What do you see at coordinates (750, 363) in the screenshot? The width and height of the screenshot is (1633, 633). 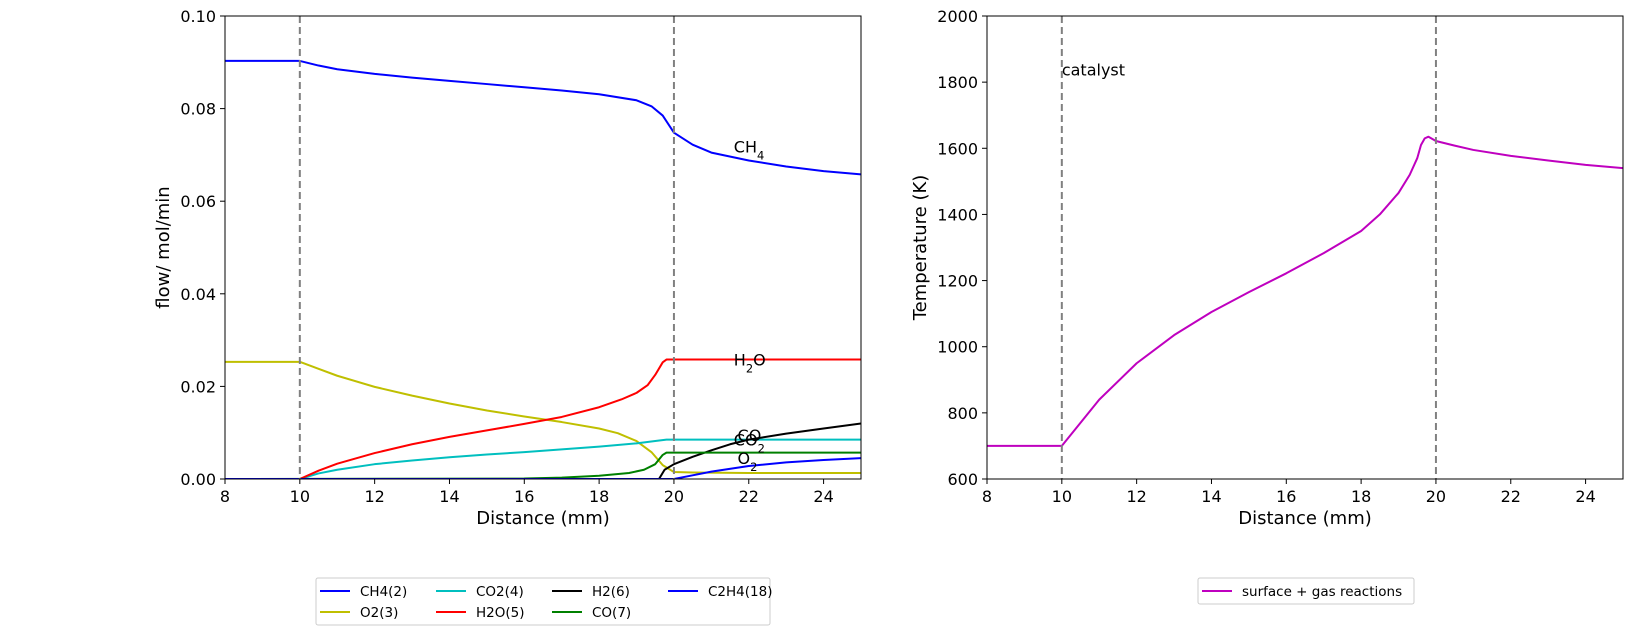 I see `annotation-label: H2O` at bounding box center [750, 363].